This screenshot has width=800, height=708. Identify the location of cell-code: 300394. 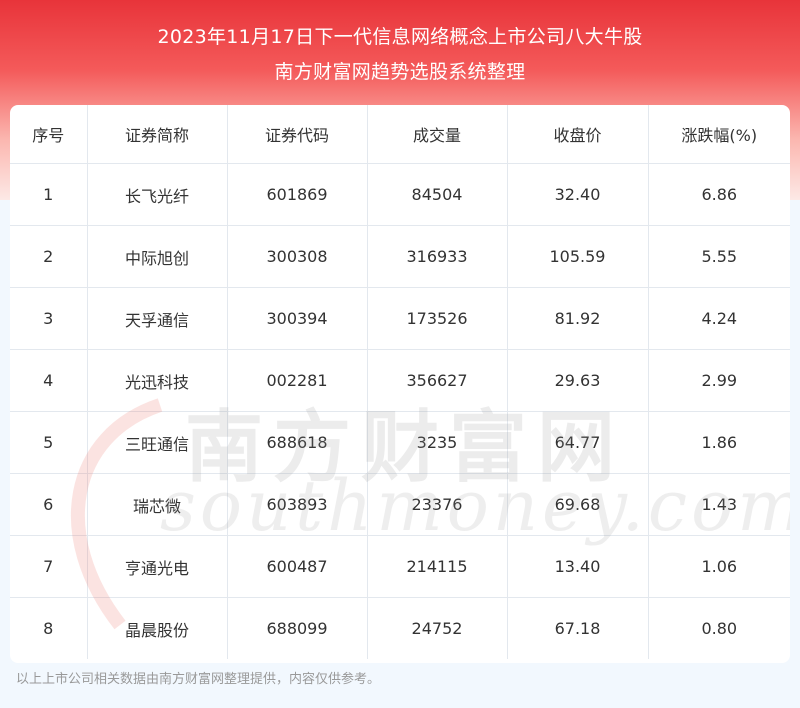
(297, 318).